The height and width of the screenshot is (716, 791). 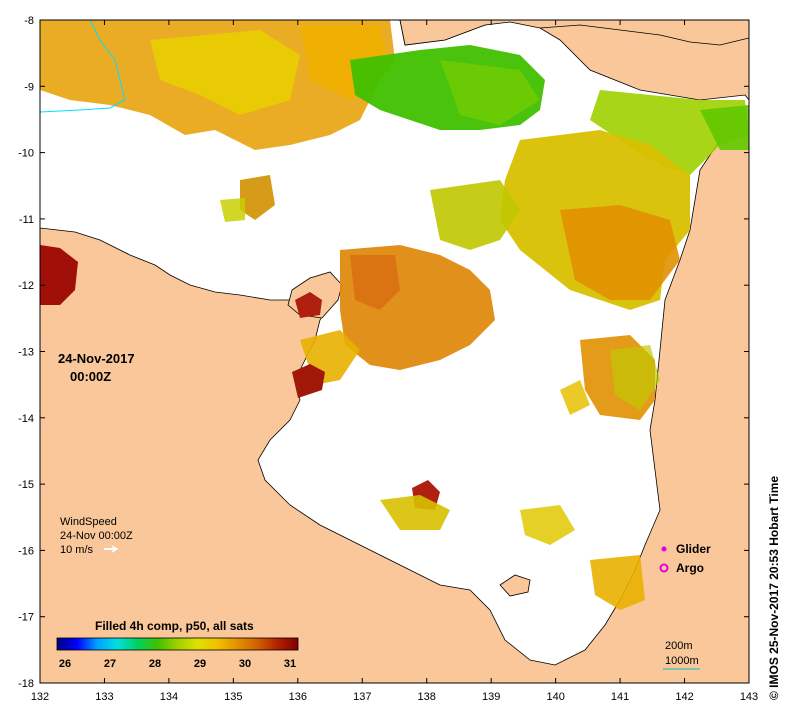 I want to click on time-label: 00:00Z, so click(x=90, y=376).